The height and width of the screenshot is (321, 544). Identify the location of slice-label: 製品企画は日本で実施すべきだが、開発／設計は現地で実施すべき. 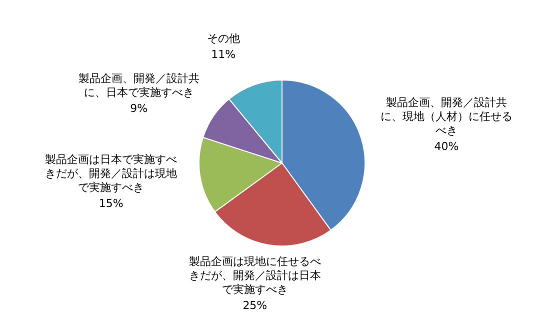
(111, 174).